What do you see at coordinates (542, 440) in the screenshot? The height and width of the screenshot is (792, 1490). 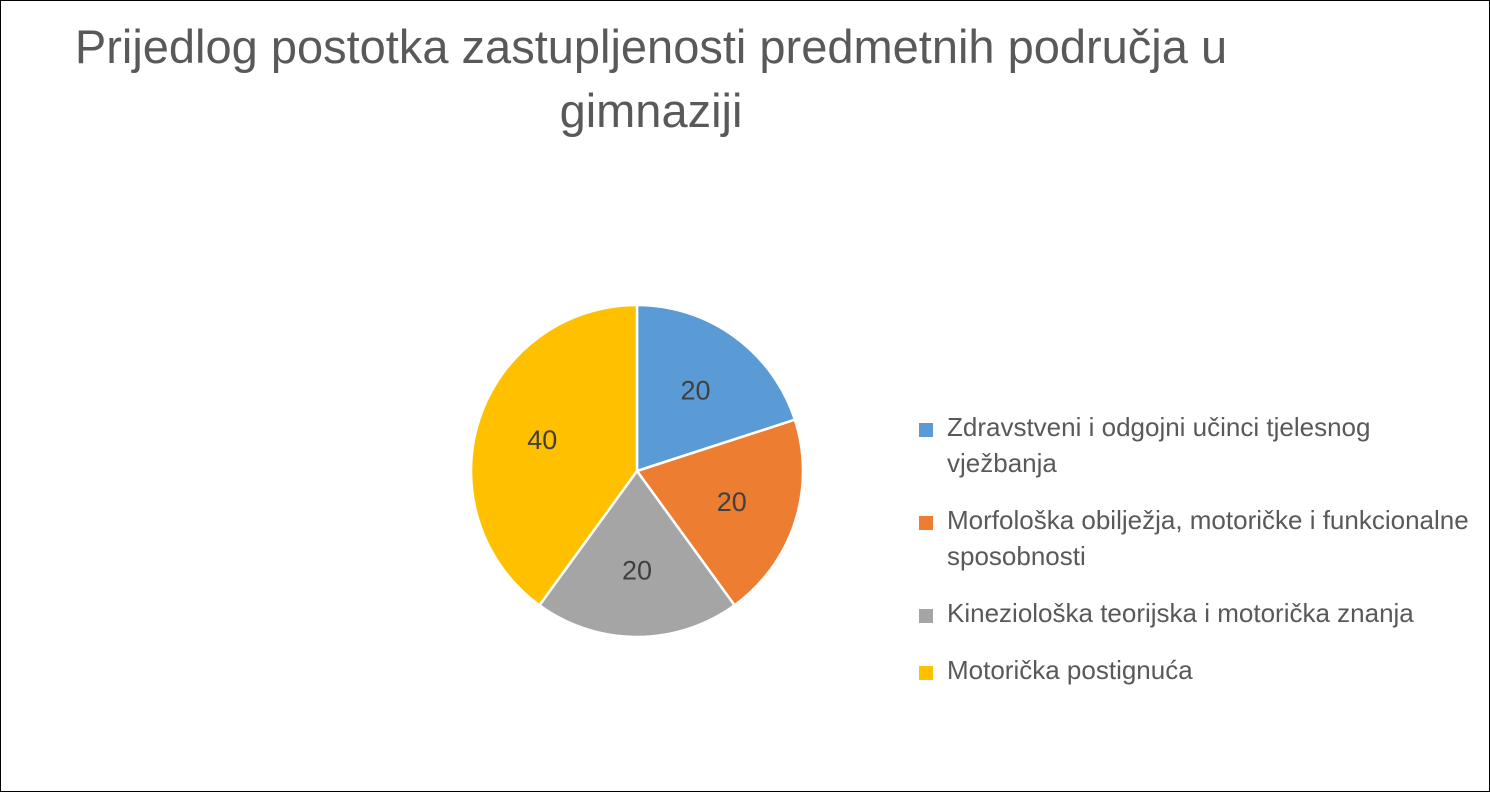 I see `data-label-4: 40` at bounding box center [542, 440].